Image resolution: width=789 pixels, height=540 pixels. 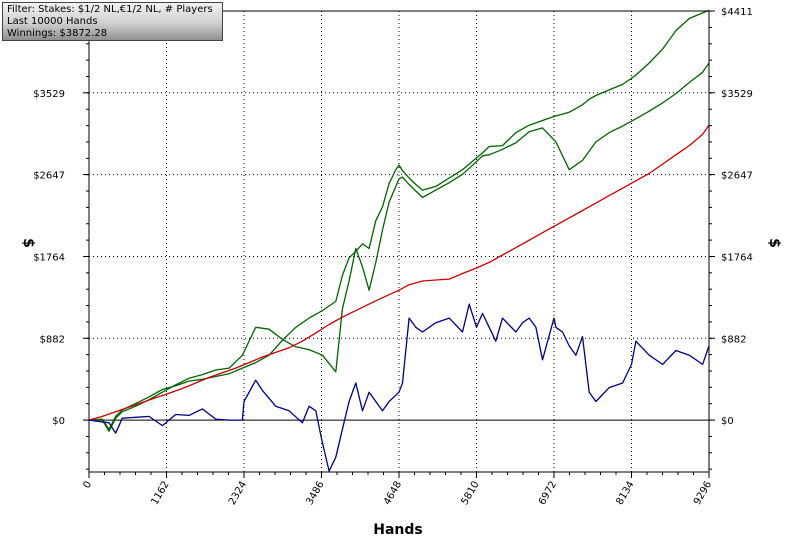 What do you see at coordinates (548, 494) in the screenshot?
I see `x-tick-label: 6972` at bounding box center [548, 494].